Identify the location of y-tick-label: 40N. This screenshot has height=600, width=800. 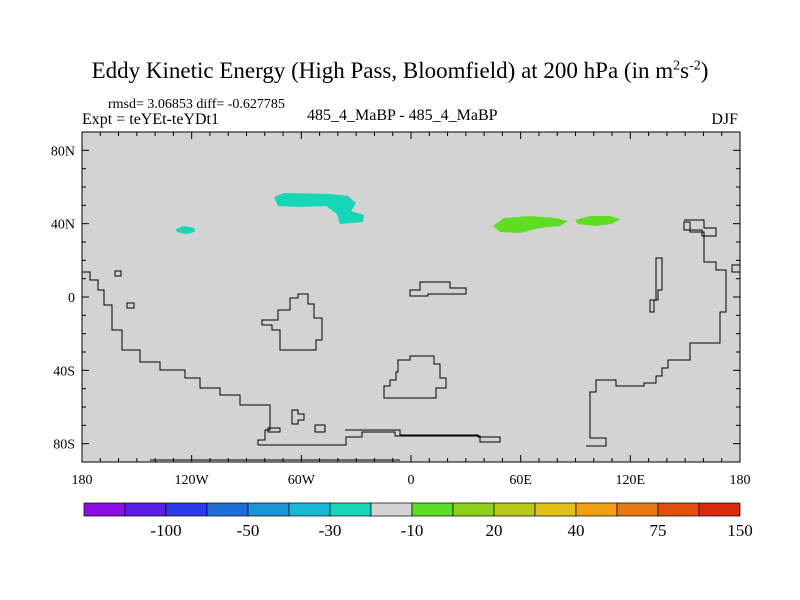
(63, 225).